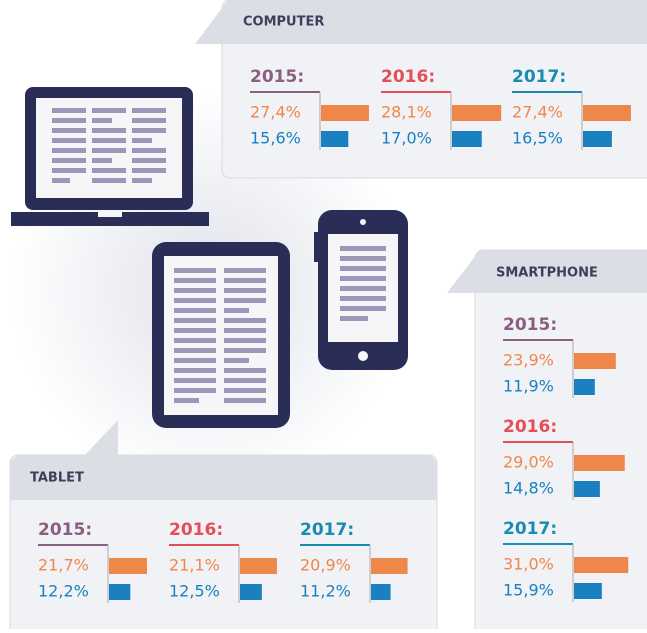 The height and width of the screenshot is (633, 647). What do you see at coordinates (63, 565) in the screenshot?
I see `value-label: 21,7%` at bounding box center [63, 565].